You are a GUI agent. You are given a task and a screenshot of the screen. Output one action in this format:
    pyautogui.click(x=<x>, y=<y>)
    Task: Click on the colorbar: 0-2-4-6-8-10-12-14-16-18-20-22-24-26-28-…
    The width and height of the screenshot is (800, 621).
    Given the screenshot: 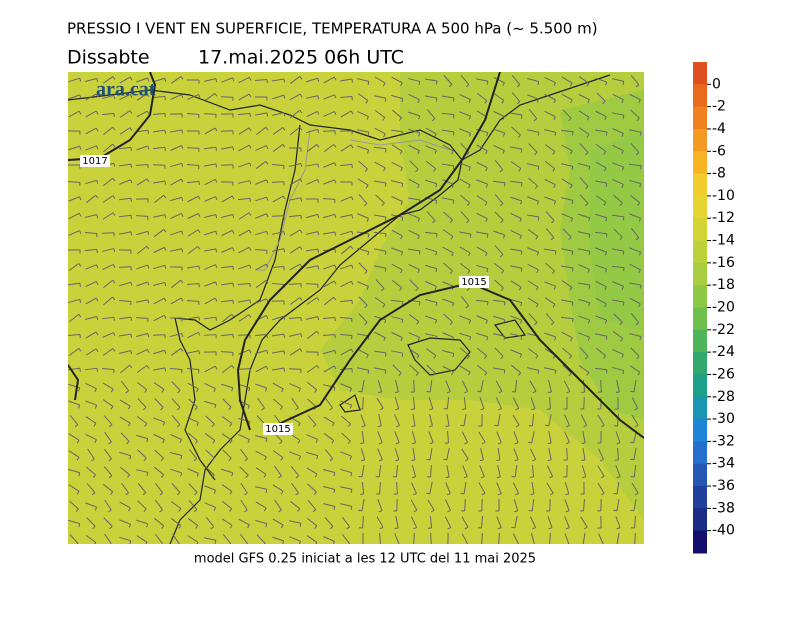 What is the action you would take?
    pyautogui.click(x=714, y=308)
    